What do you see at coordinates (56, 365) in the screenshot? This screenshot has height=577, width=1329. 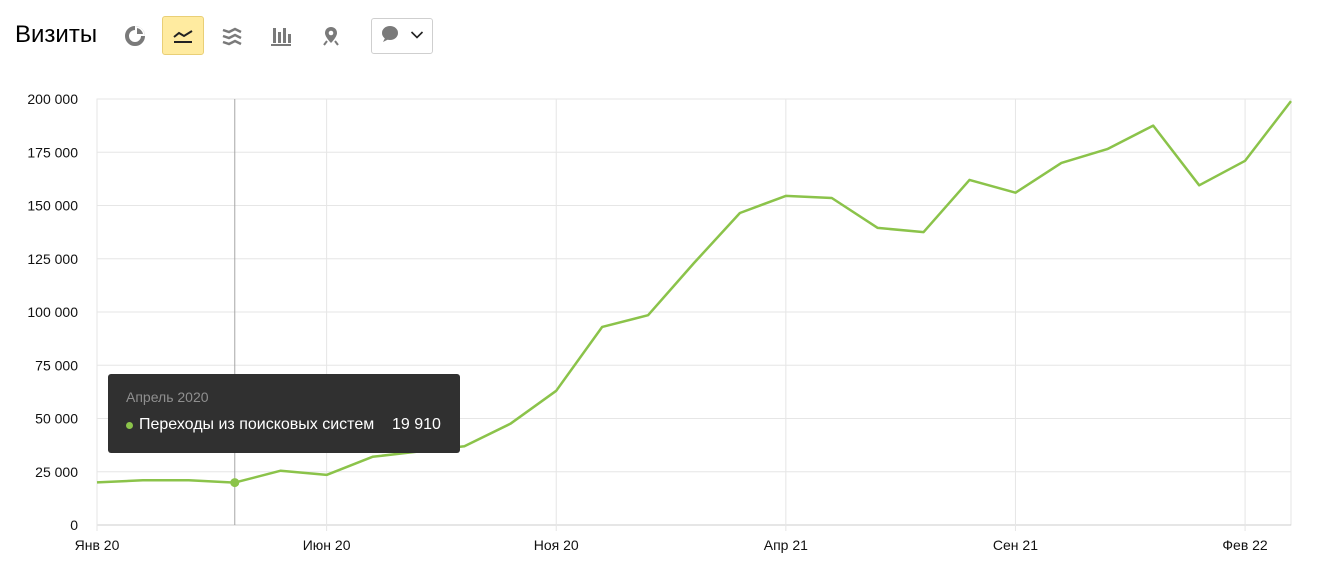 I see `y-tick-label: 75 000` at bounding box center [56, 365].